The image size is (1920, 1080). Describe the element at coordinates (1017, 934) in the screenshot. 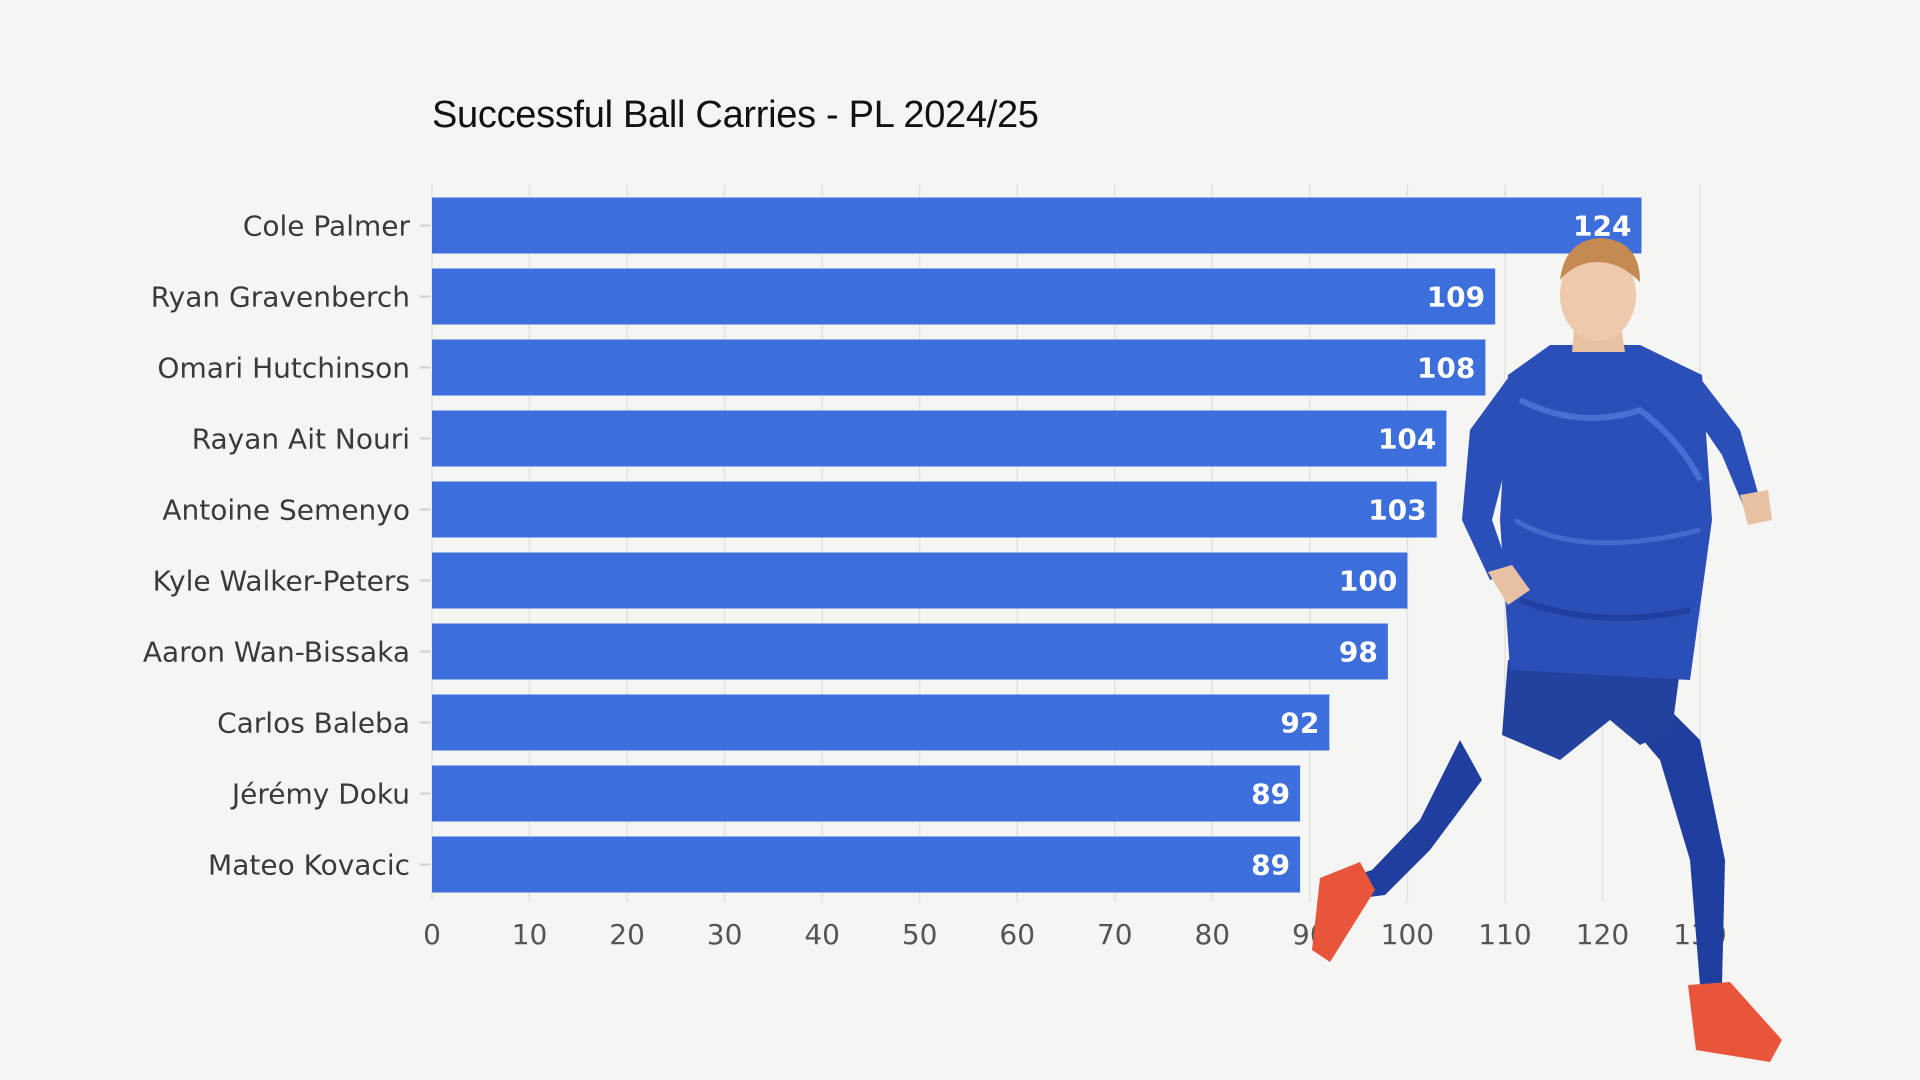

I see `x-tick-label: 60` at that location.